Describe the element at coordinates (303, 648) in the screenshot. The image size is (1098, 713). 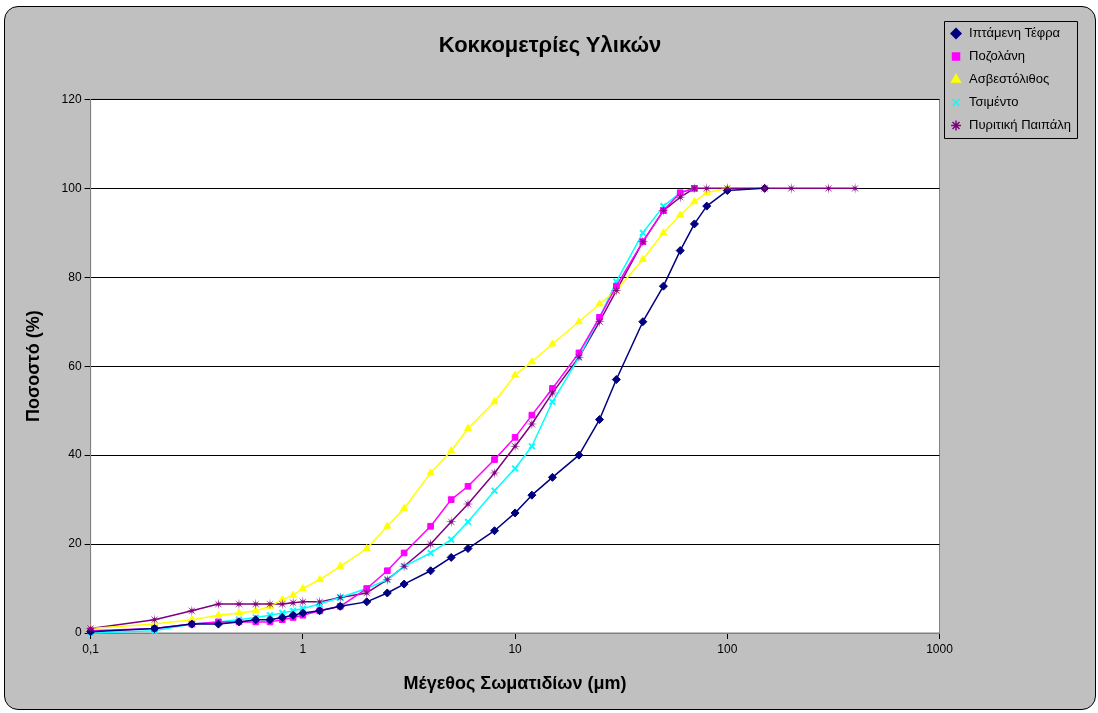
I see `x-tick-label: 1` at that location.